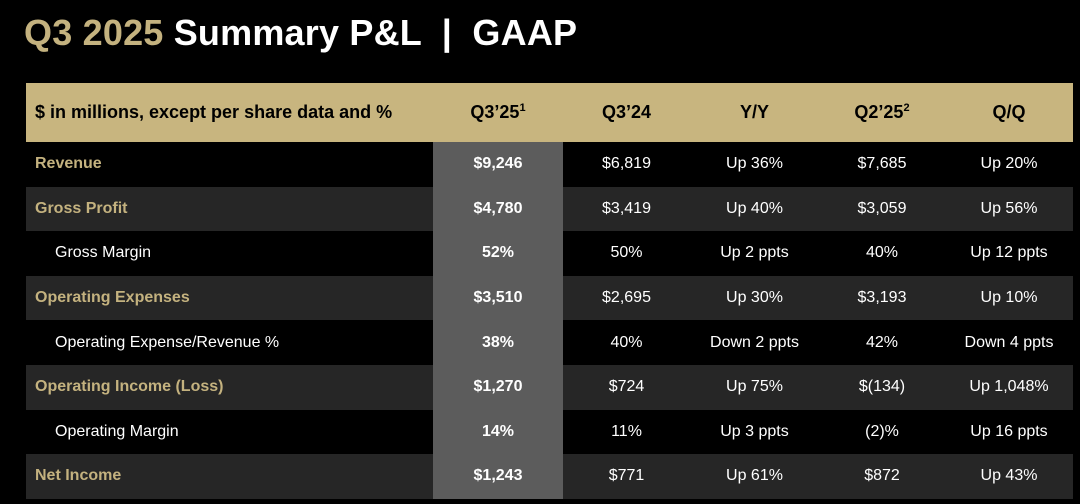 The height and width of the screenshot is (504, 1080). What do you see at coordinates (81, 208) in the screenshot?
I see `row-label: Gross Profit` at bounding box center [81, 208].